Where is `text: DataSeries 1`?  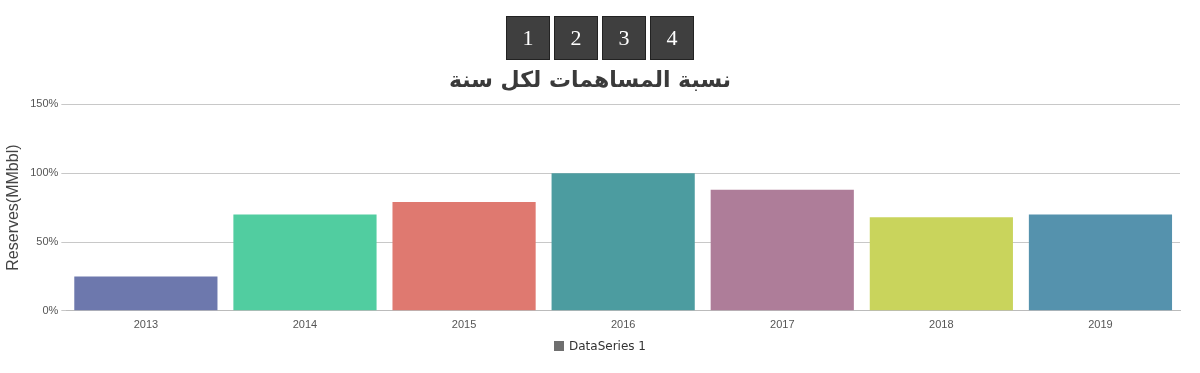 text: DataSeries 1 is located at coordinates (607, 346).